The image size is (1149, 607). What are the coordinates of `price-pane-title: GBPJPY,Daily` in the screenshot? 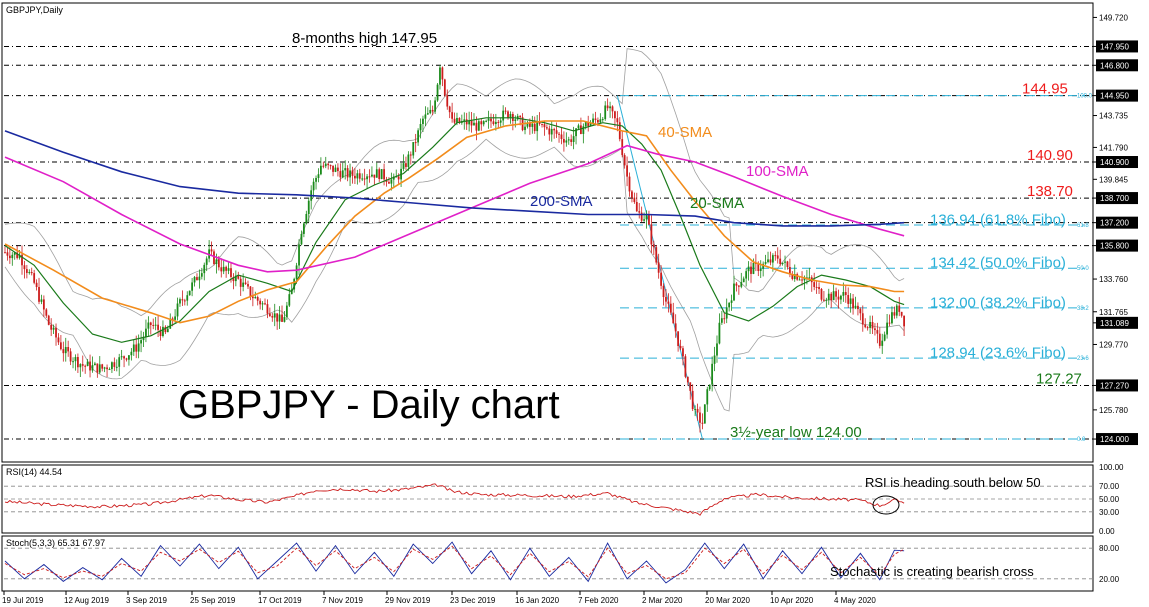 It's located at (34, 10).